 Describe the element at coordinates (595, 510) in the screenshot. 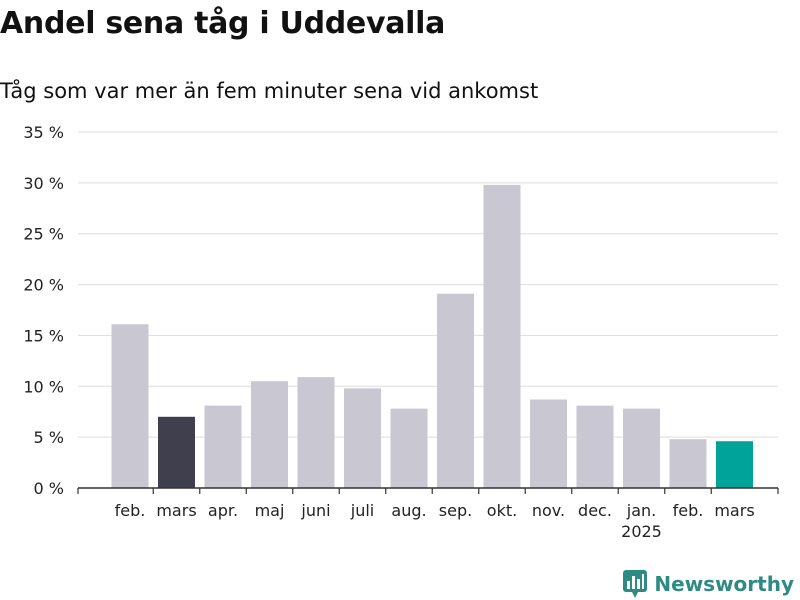

I see `x-tick-label: dec.` at that location.